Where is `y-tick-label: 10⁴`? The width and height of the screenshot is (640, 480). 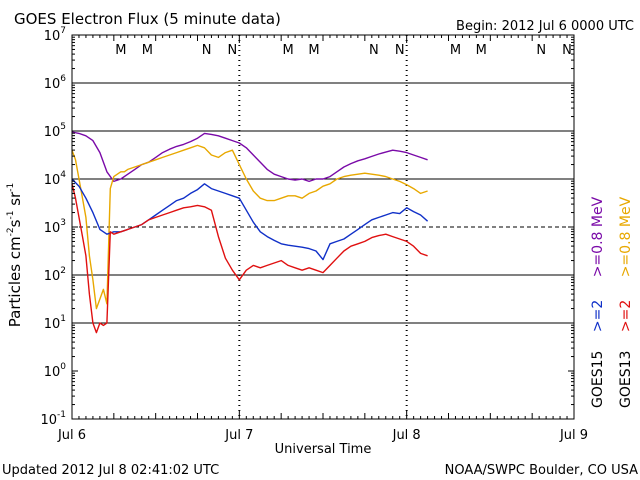
y-tick-label: 10⁴ is located at coordinates (55, 179).